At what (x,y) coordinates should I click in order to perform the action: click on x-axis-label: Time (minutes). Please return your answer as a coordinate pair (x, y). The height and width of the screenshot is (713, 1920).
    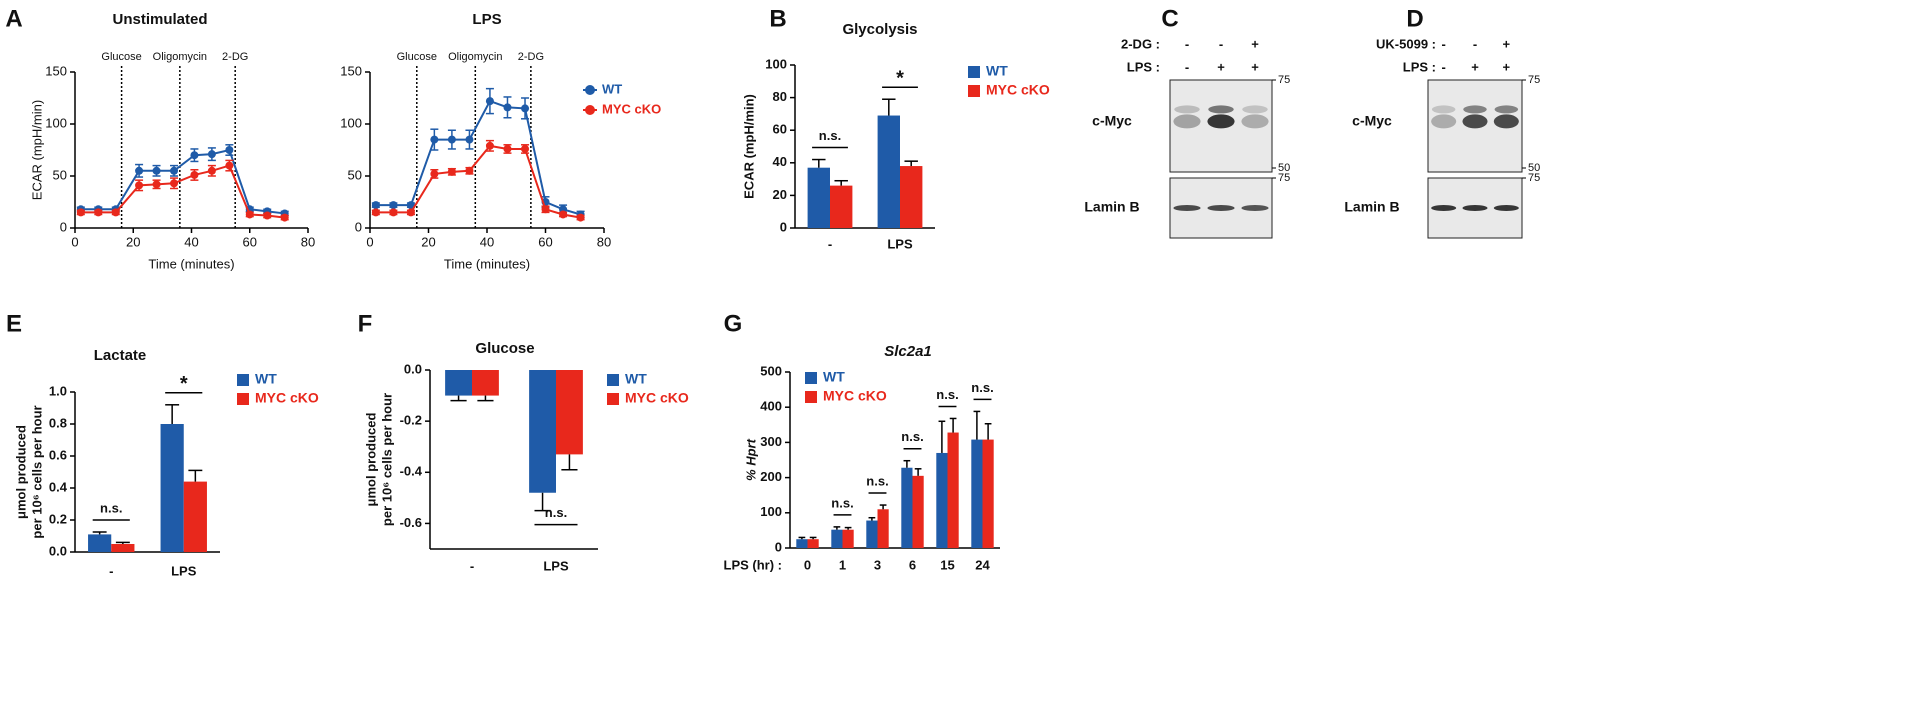
    Looking at the image, I should click on (191, 263).